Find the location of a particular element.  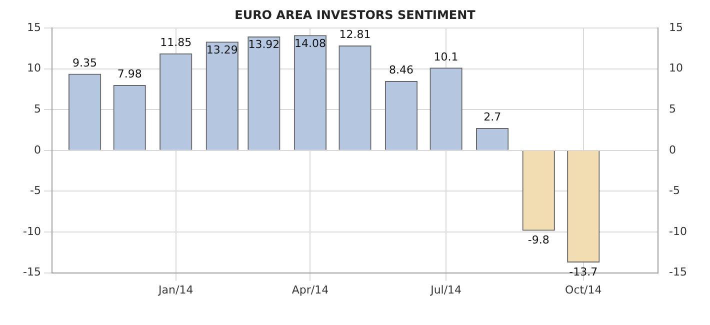

data-label: 14.08 is located at coordinates (310, 43).